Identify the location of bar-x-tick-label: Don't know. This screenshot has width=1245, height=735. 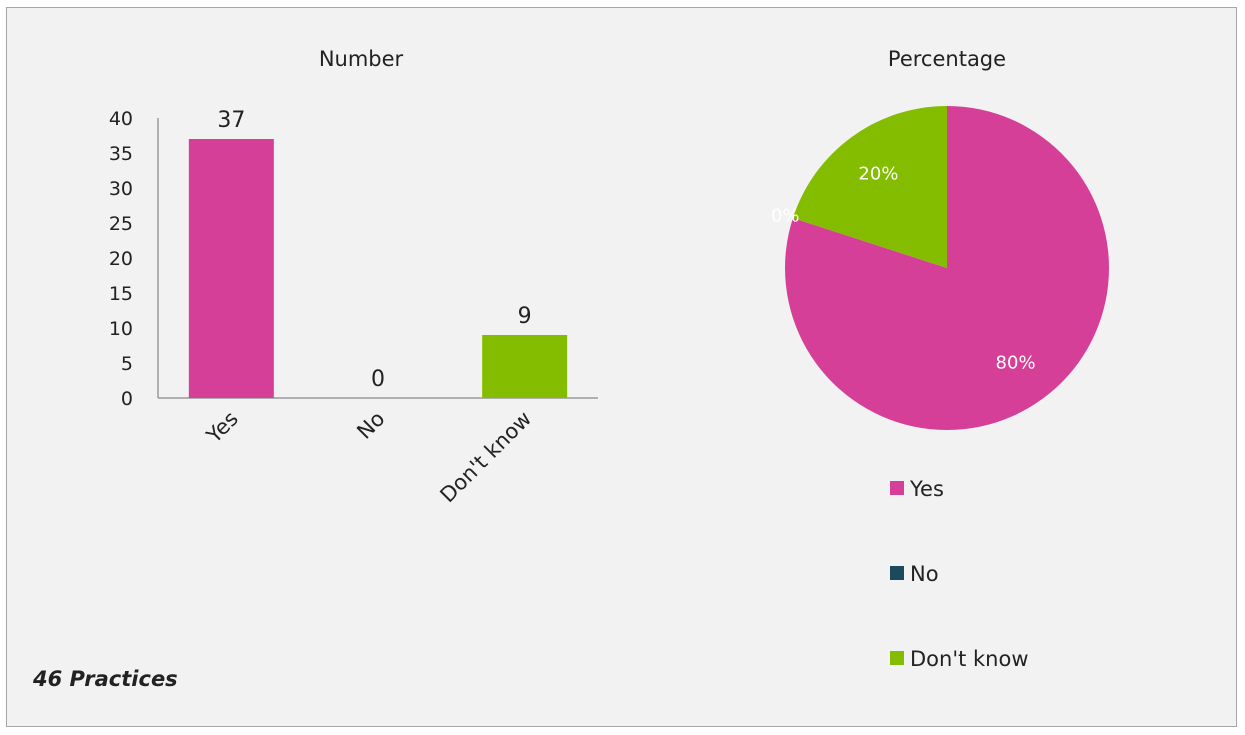
(485, 457).